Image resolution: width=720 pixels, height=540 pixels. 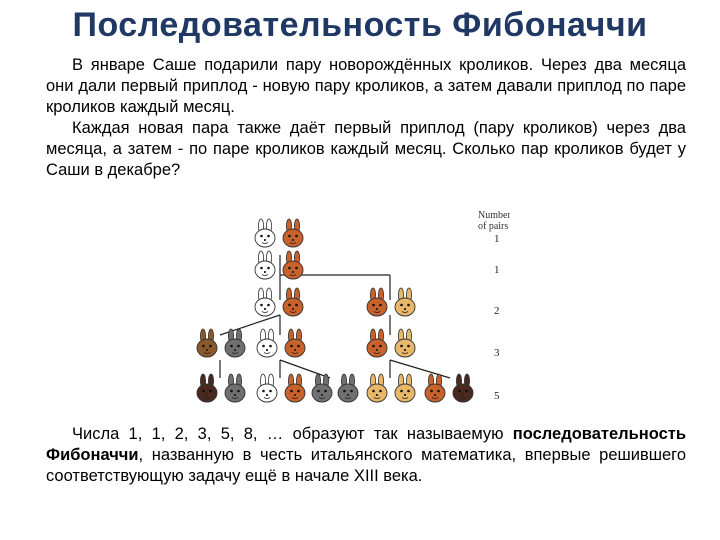 I want to click on diagram-header-line1: Number, so click(x=494, y=215).